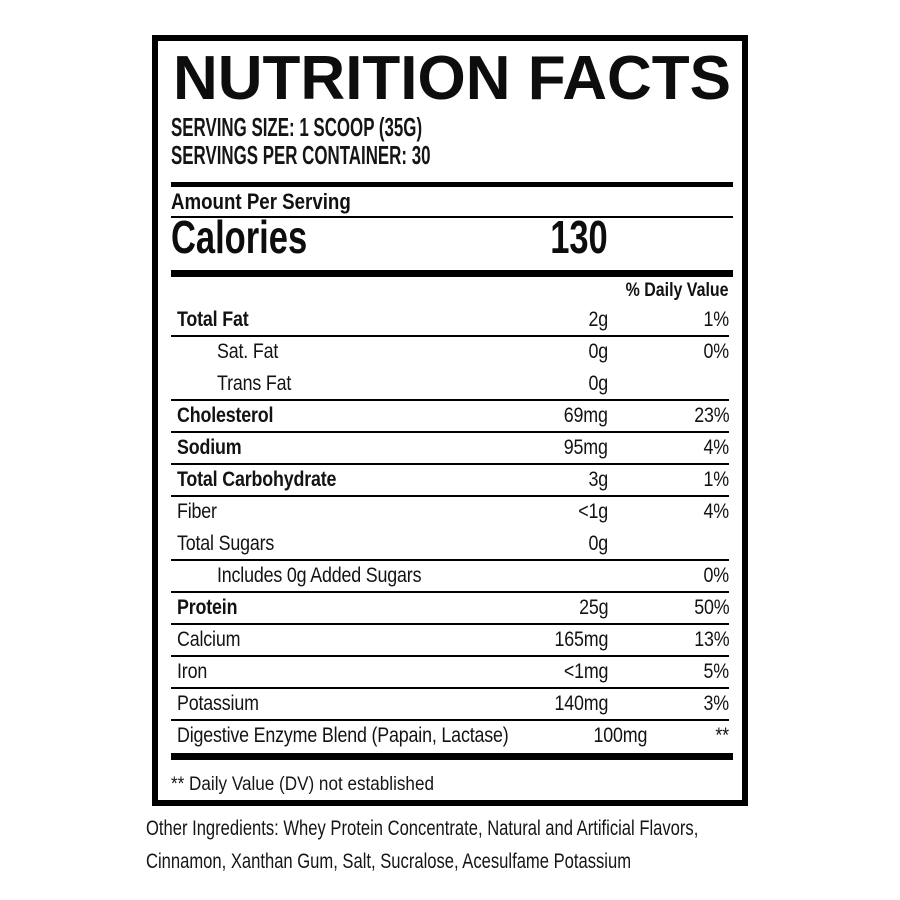  What do you see at coordinates (239, 237) in the screenshot?
I see `calories-label: Calories` at bounding box center [239, 237].